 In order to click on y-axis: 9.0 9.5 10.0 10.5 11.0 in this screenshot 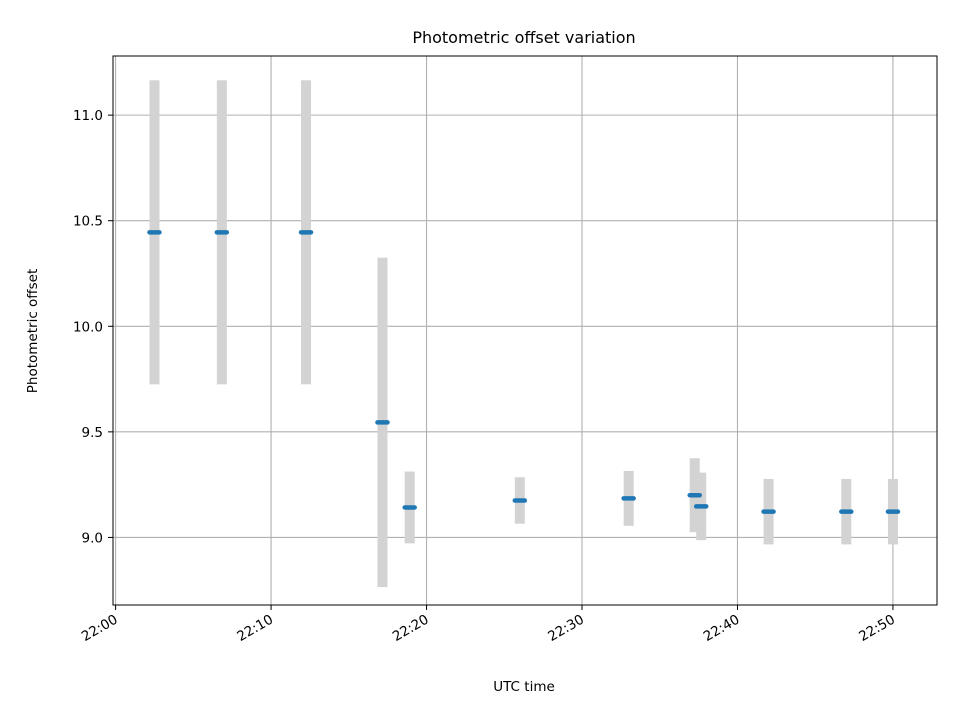, I will do `click(93, 327)`.